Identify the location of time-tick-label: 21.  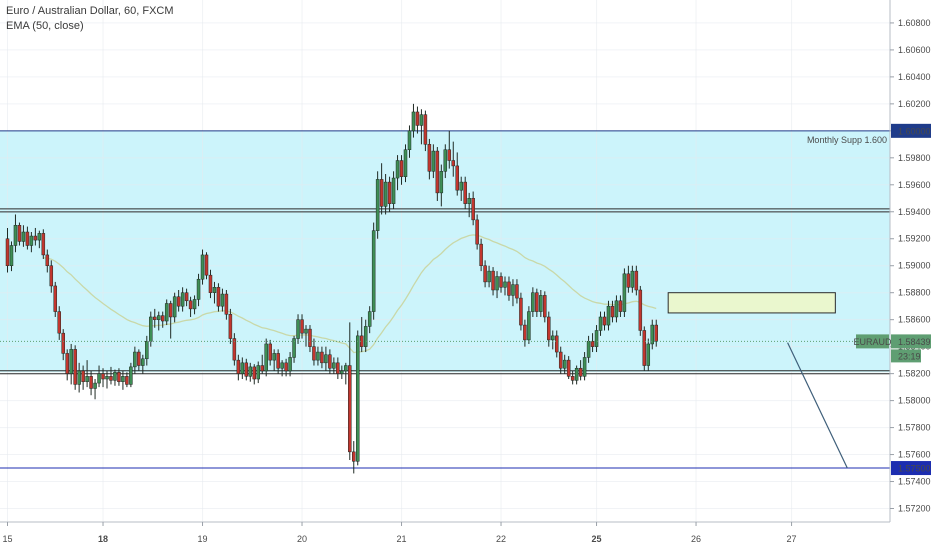
(402, 539).